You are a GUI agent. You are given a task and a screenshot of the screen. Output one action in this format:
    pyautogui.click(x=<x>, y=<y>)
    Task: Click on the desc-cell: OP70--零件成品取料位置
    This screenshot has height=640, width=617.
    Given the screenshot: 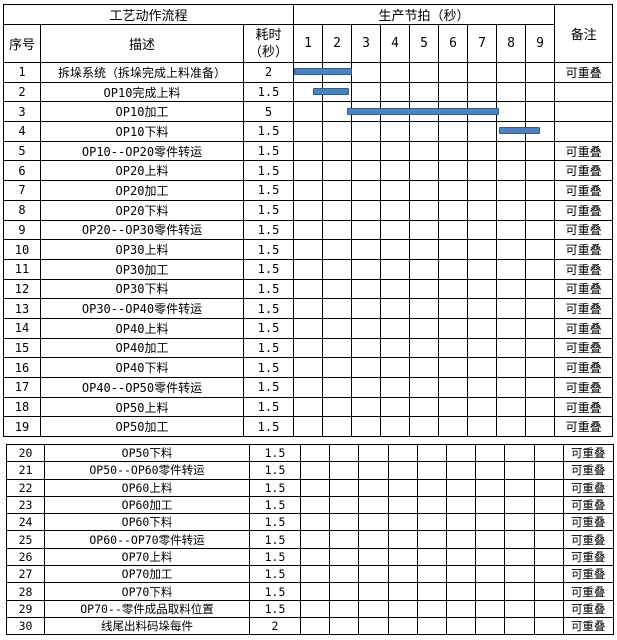 What is the action you would take?
    pyautogui.click(x=147, y=608)
    